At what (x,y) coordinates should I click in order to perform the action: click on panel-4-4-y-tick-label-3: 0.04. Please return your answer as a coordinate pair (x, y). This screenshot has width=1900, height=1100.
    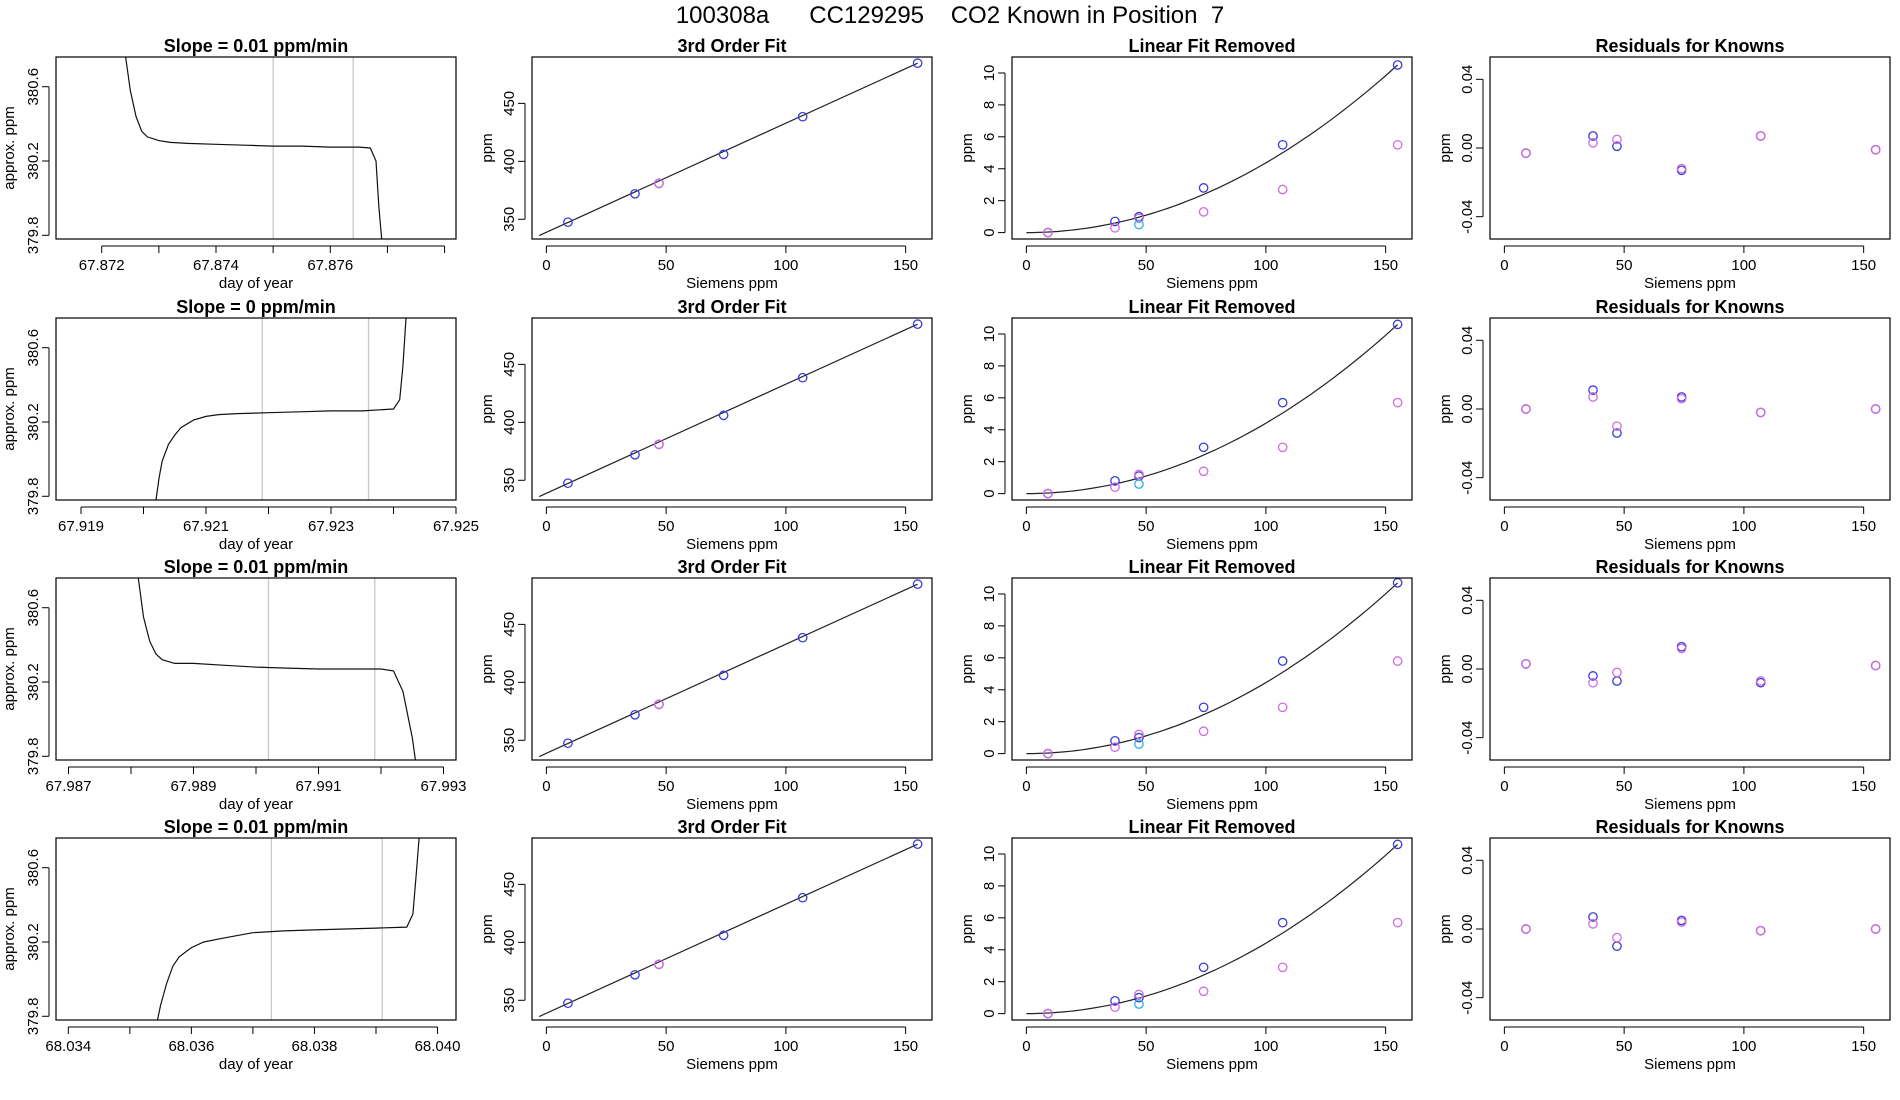
    Looking at the image, I should click on (1467, 860).